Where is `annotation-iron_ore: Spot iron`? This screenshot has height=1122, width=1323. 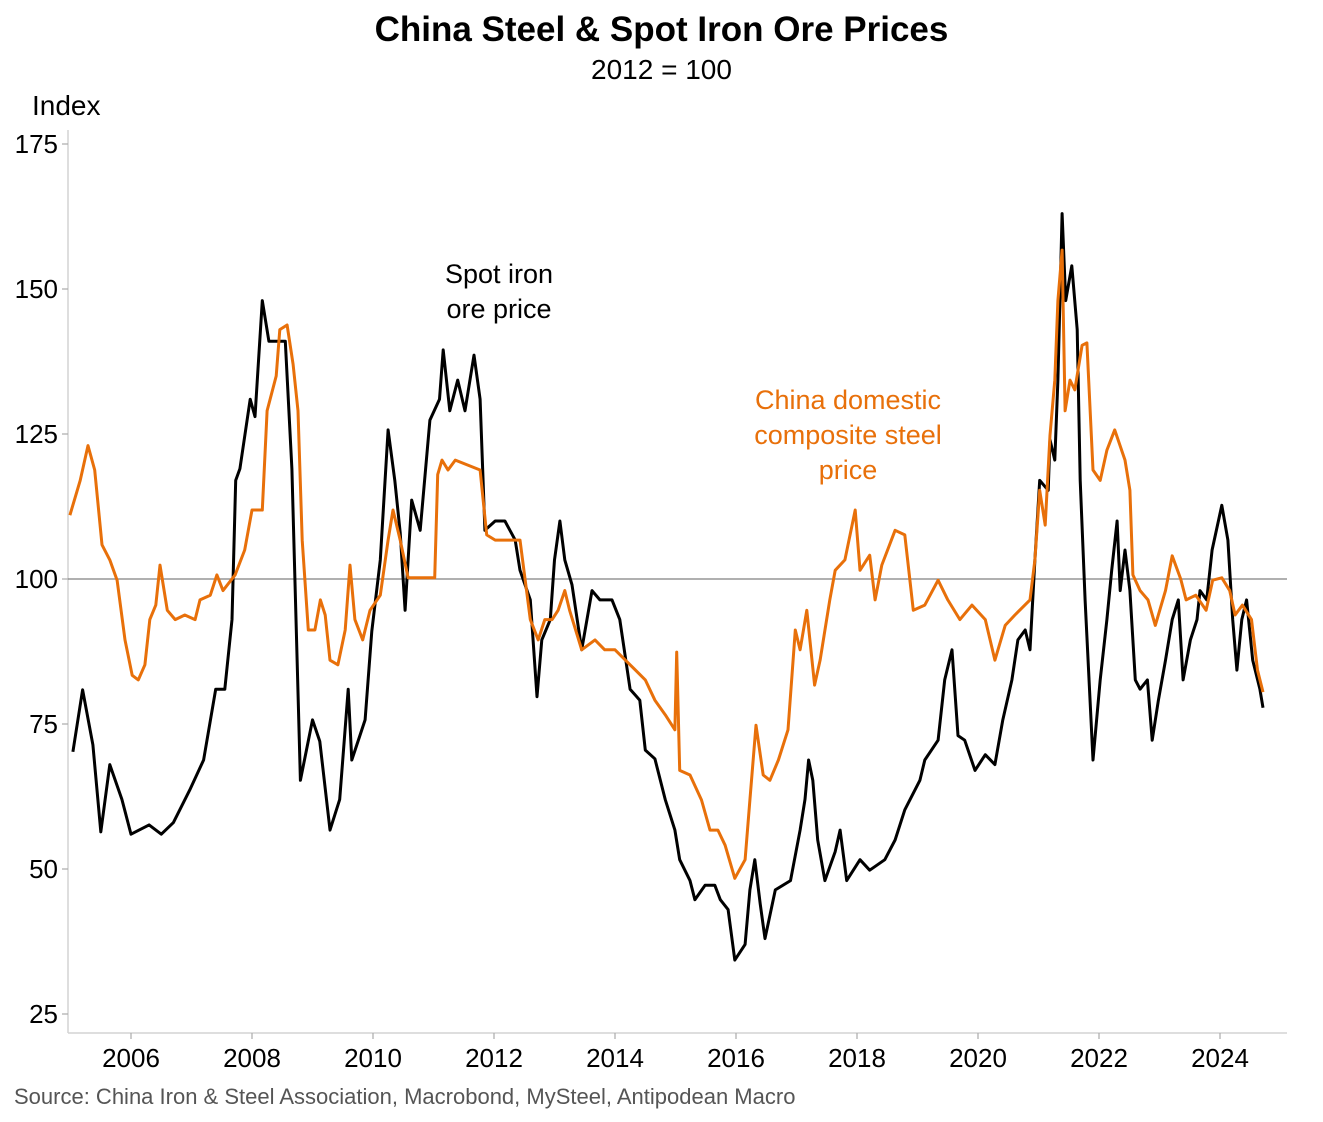 annotation-iron_ore: Spot iron is located at coordinates (499, 274).